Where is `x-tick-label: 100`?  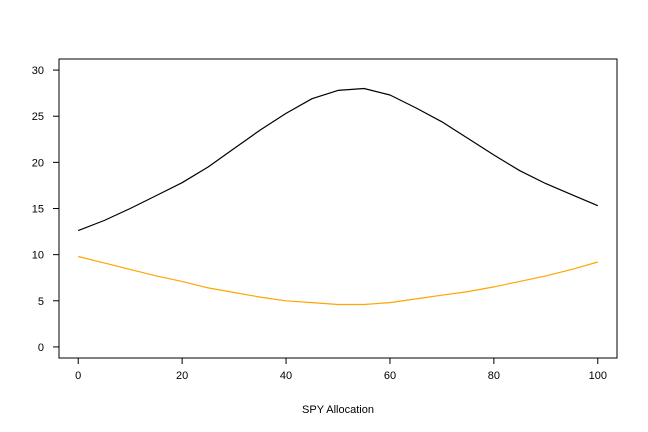
x-tick-label: 100 is located at coordinates (598, 376).